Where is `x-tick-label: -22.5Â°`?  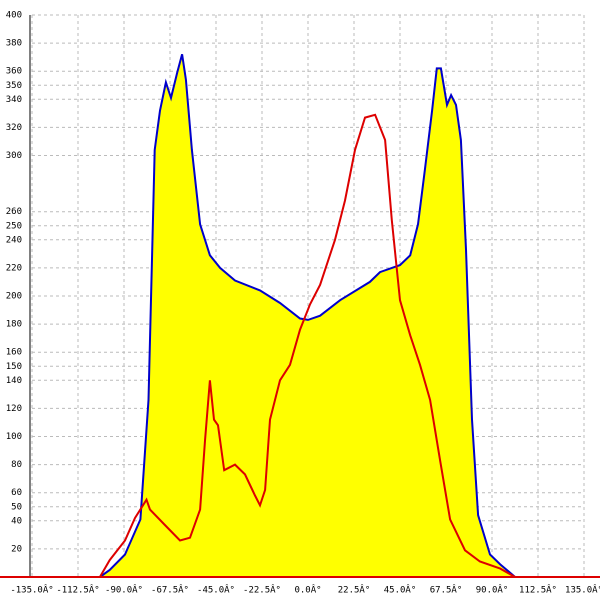 x-tick-label: -22.5Â° is located at coordinates (262, 590).